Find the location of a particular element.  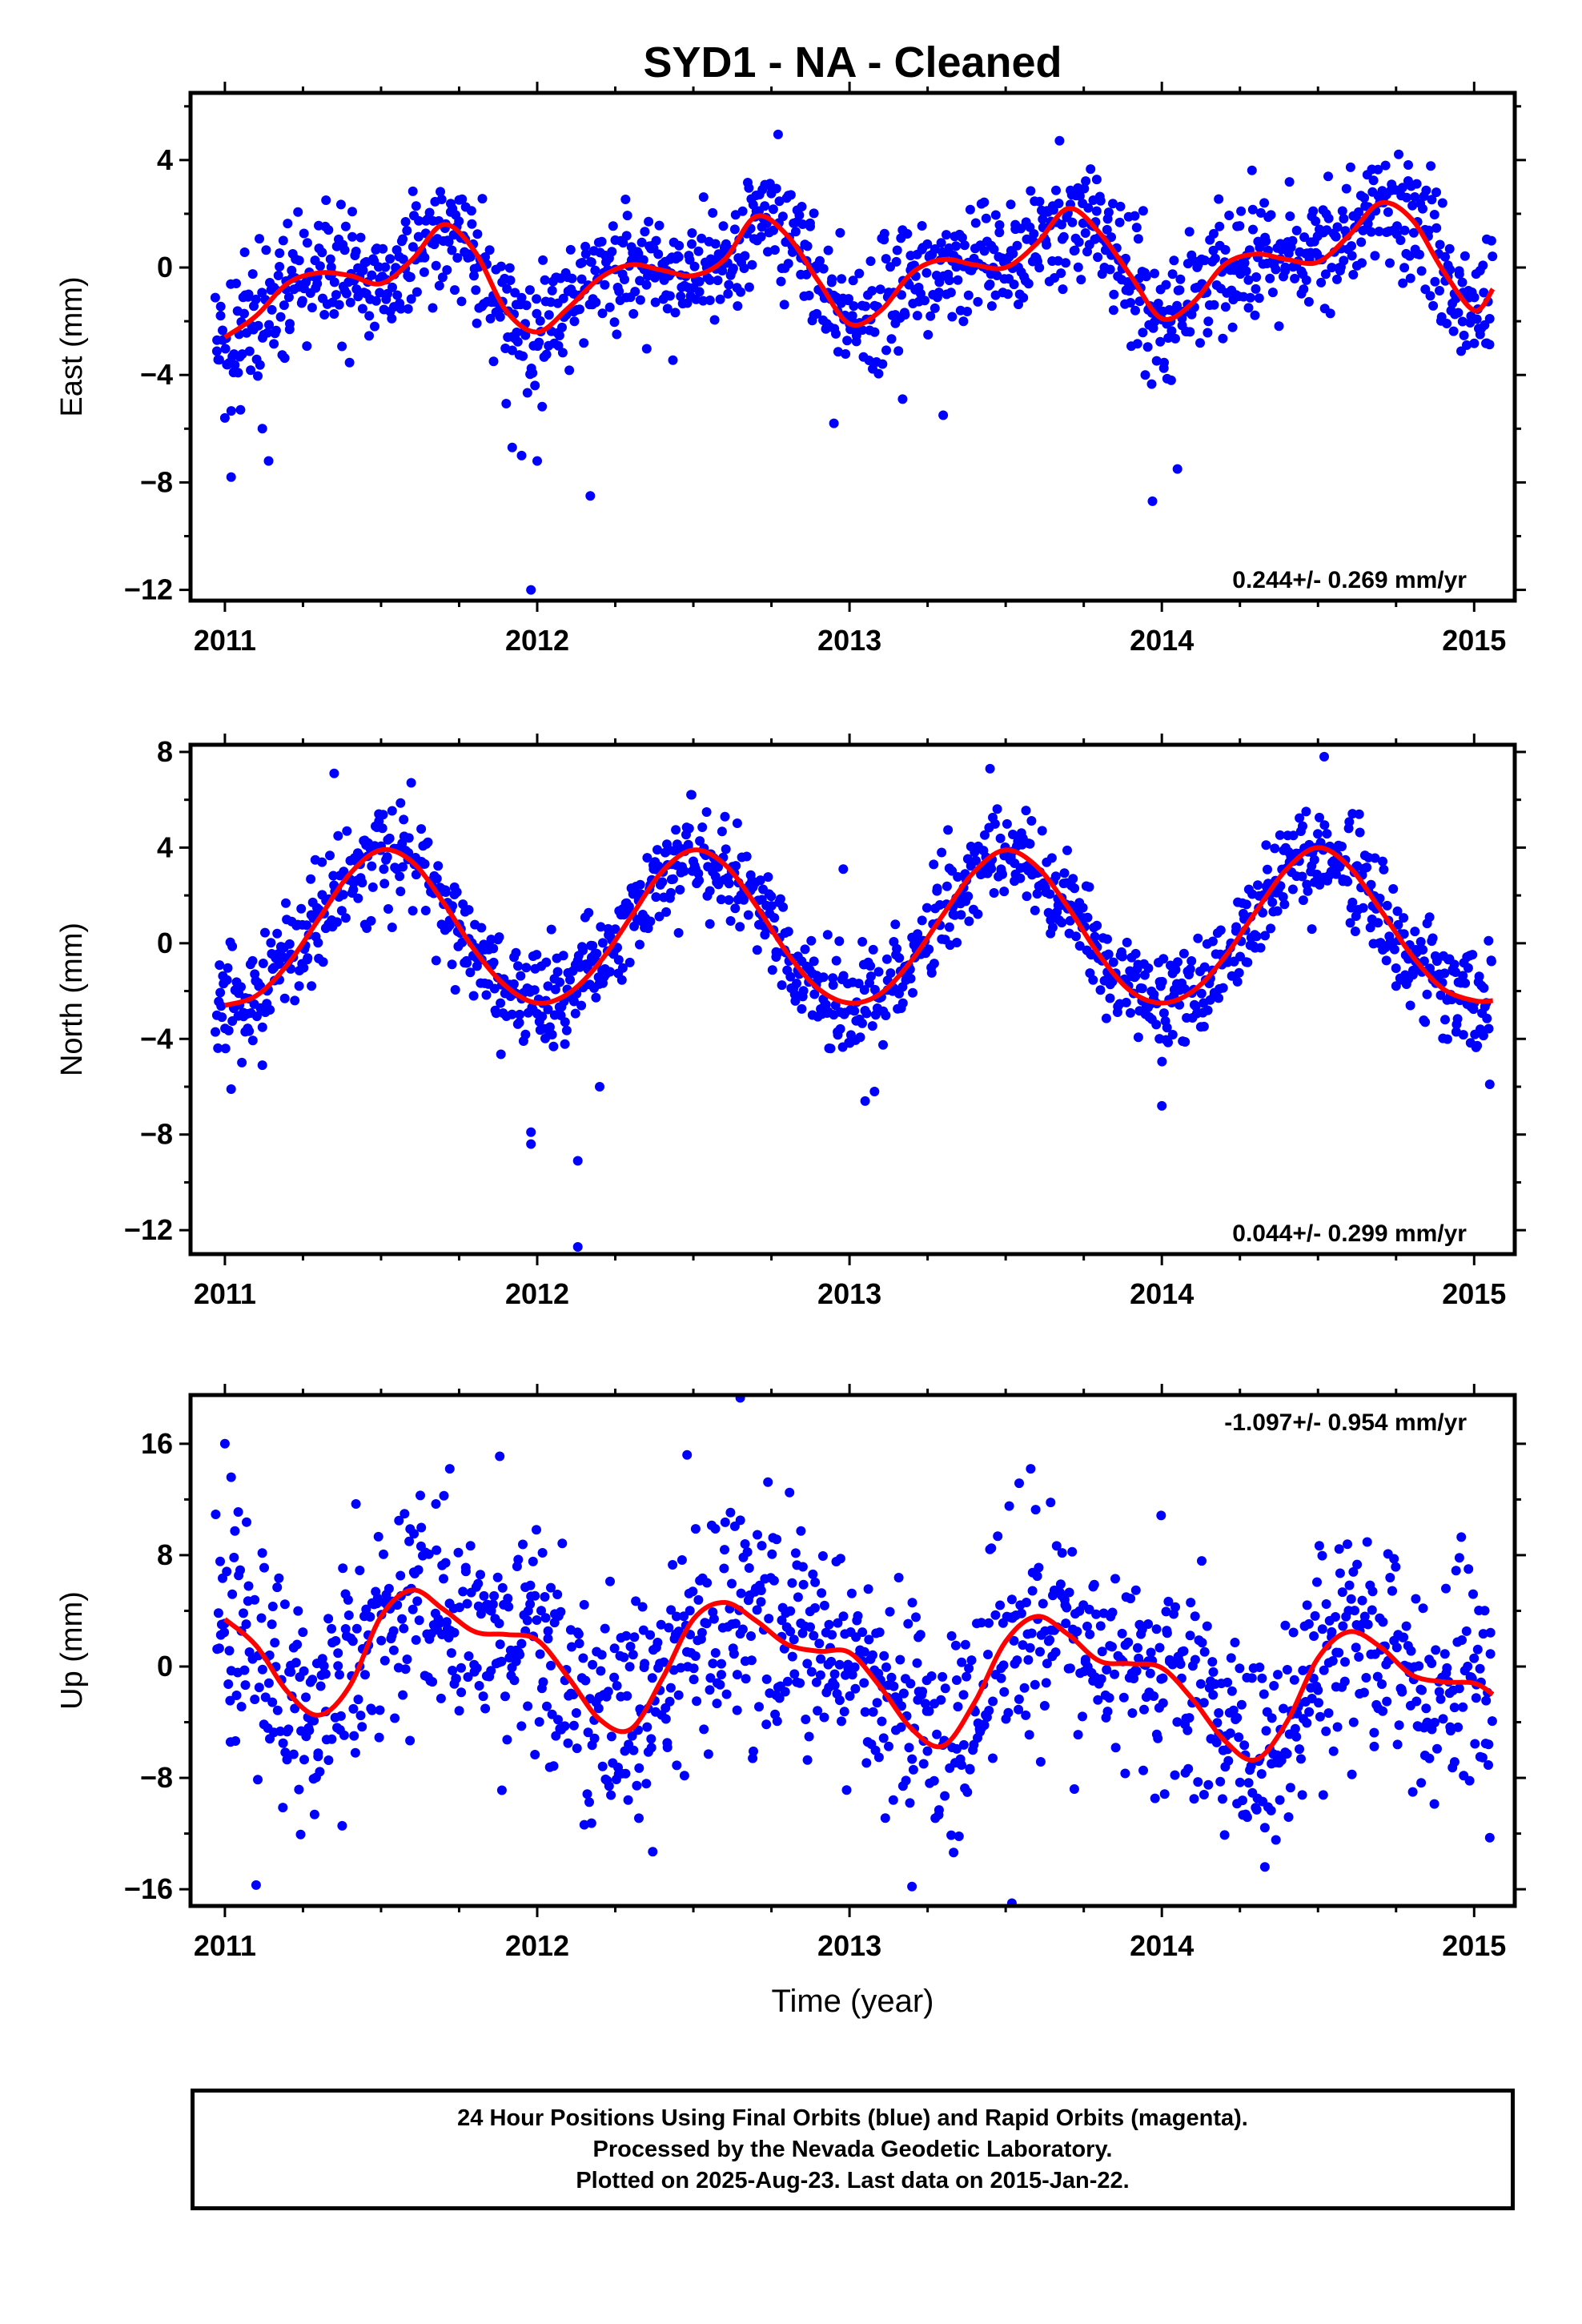

y-tick-label: −12 is located at coordinates (148, 590).